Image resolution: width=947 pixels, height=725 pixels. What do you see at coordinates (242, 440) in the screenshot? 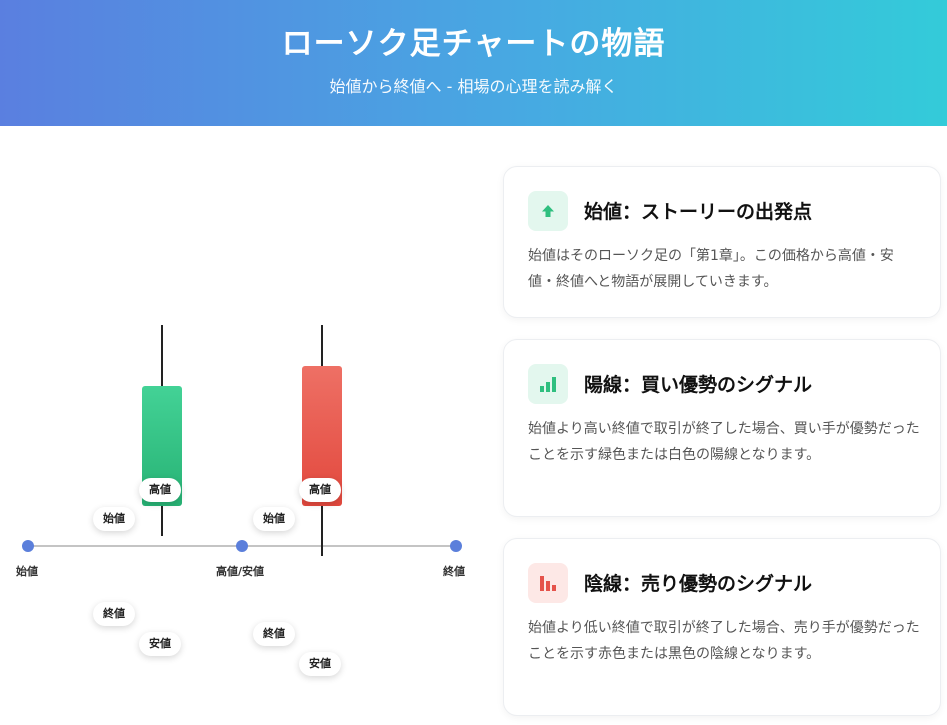
I see `candlestick-svg` at bounding box center [242, 440].